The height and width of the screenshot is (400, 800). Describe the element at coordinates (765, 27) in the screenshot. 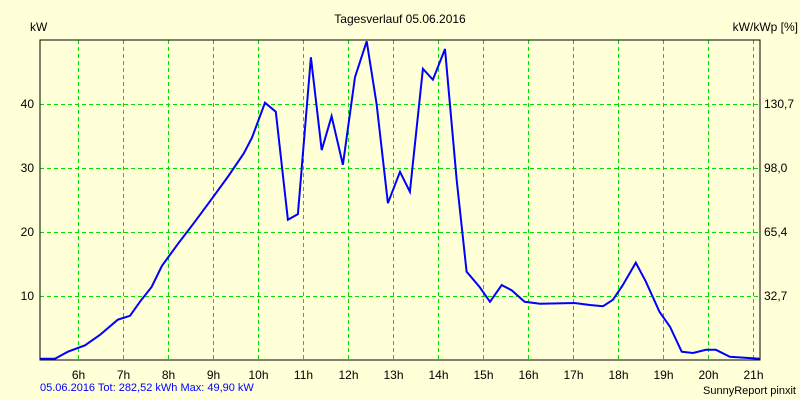

I see `y-axis-right-label: kW/kWp [%]` at that location.